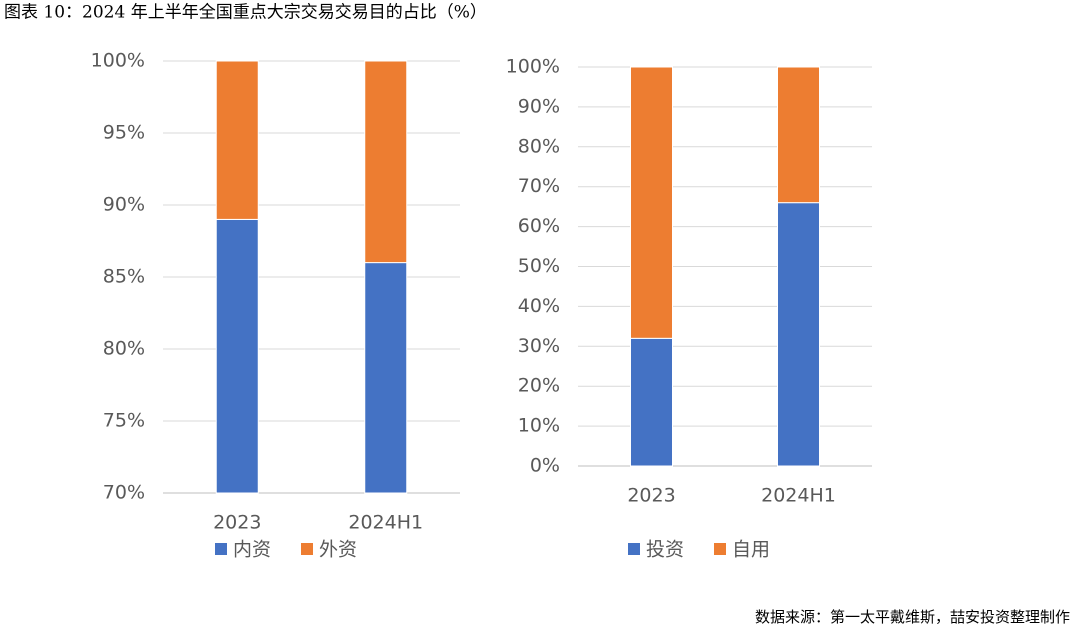 This screenshot has width=1080, height=639. I want to click on legend-label: 投资, so click(665, 550).